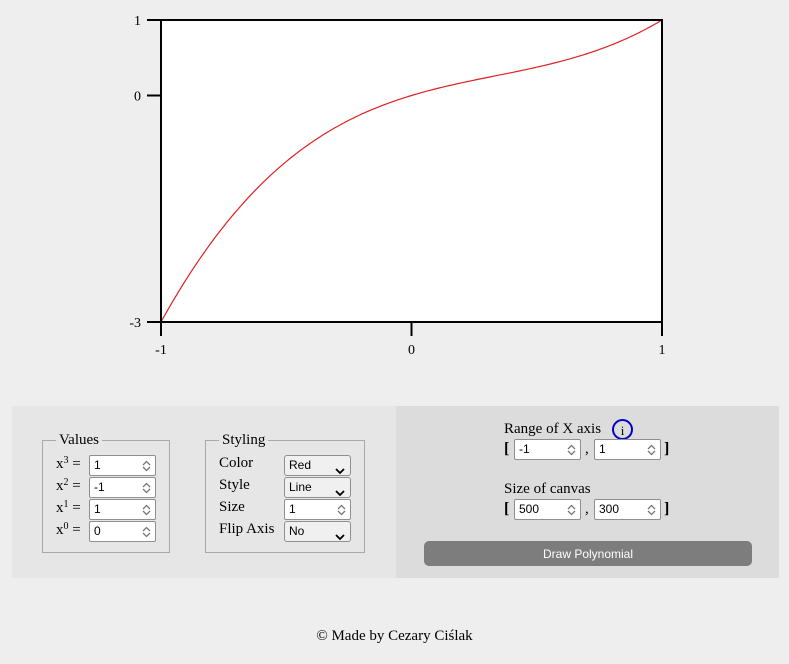 This screenshot has height=664, width=789. What do you see at coordinates (99, 487) in the screenshot?
I see `x2-value: -1` at bounding box center [99, 487].